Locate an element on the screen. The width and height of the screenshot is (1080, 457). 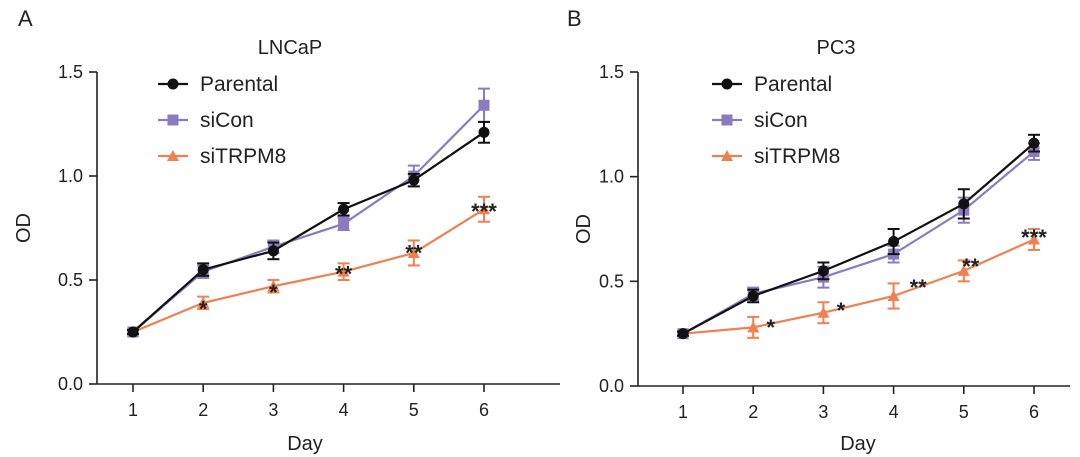
series-sicon is located at coordinates (858, 241).